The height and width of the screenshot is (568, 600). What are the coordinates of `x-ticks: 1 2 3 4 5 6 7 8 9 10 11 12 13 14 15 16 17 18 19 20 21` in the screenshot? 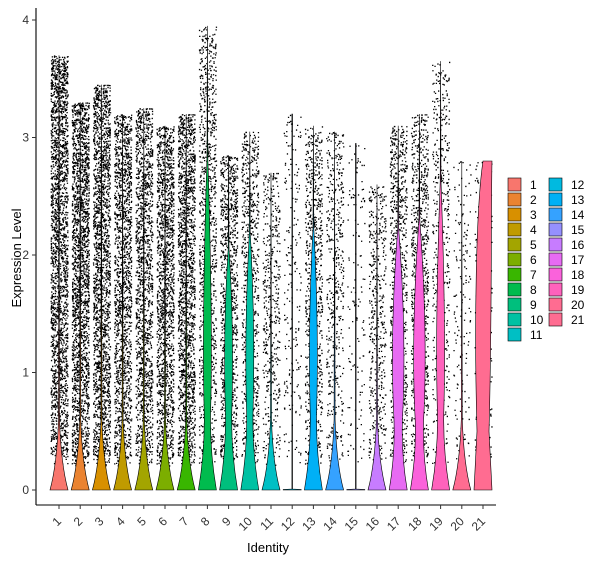 It's located at (268, 519).